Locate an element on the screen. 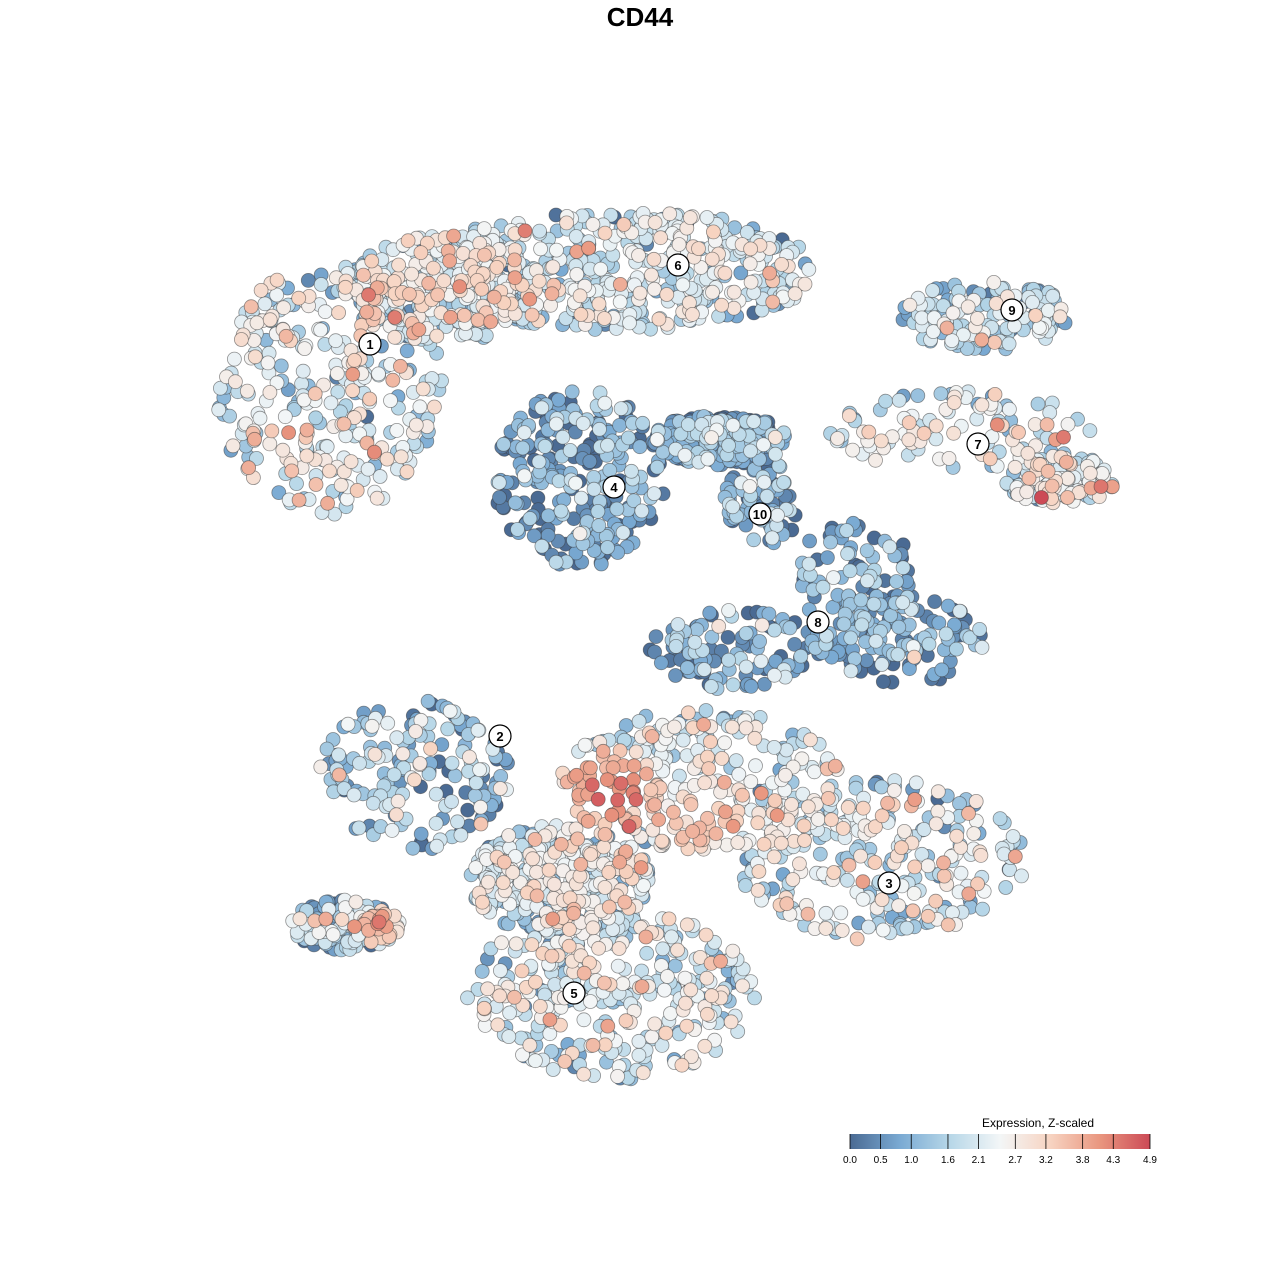  cluster-label-1: 1 is located at coordinates (370, 344).